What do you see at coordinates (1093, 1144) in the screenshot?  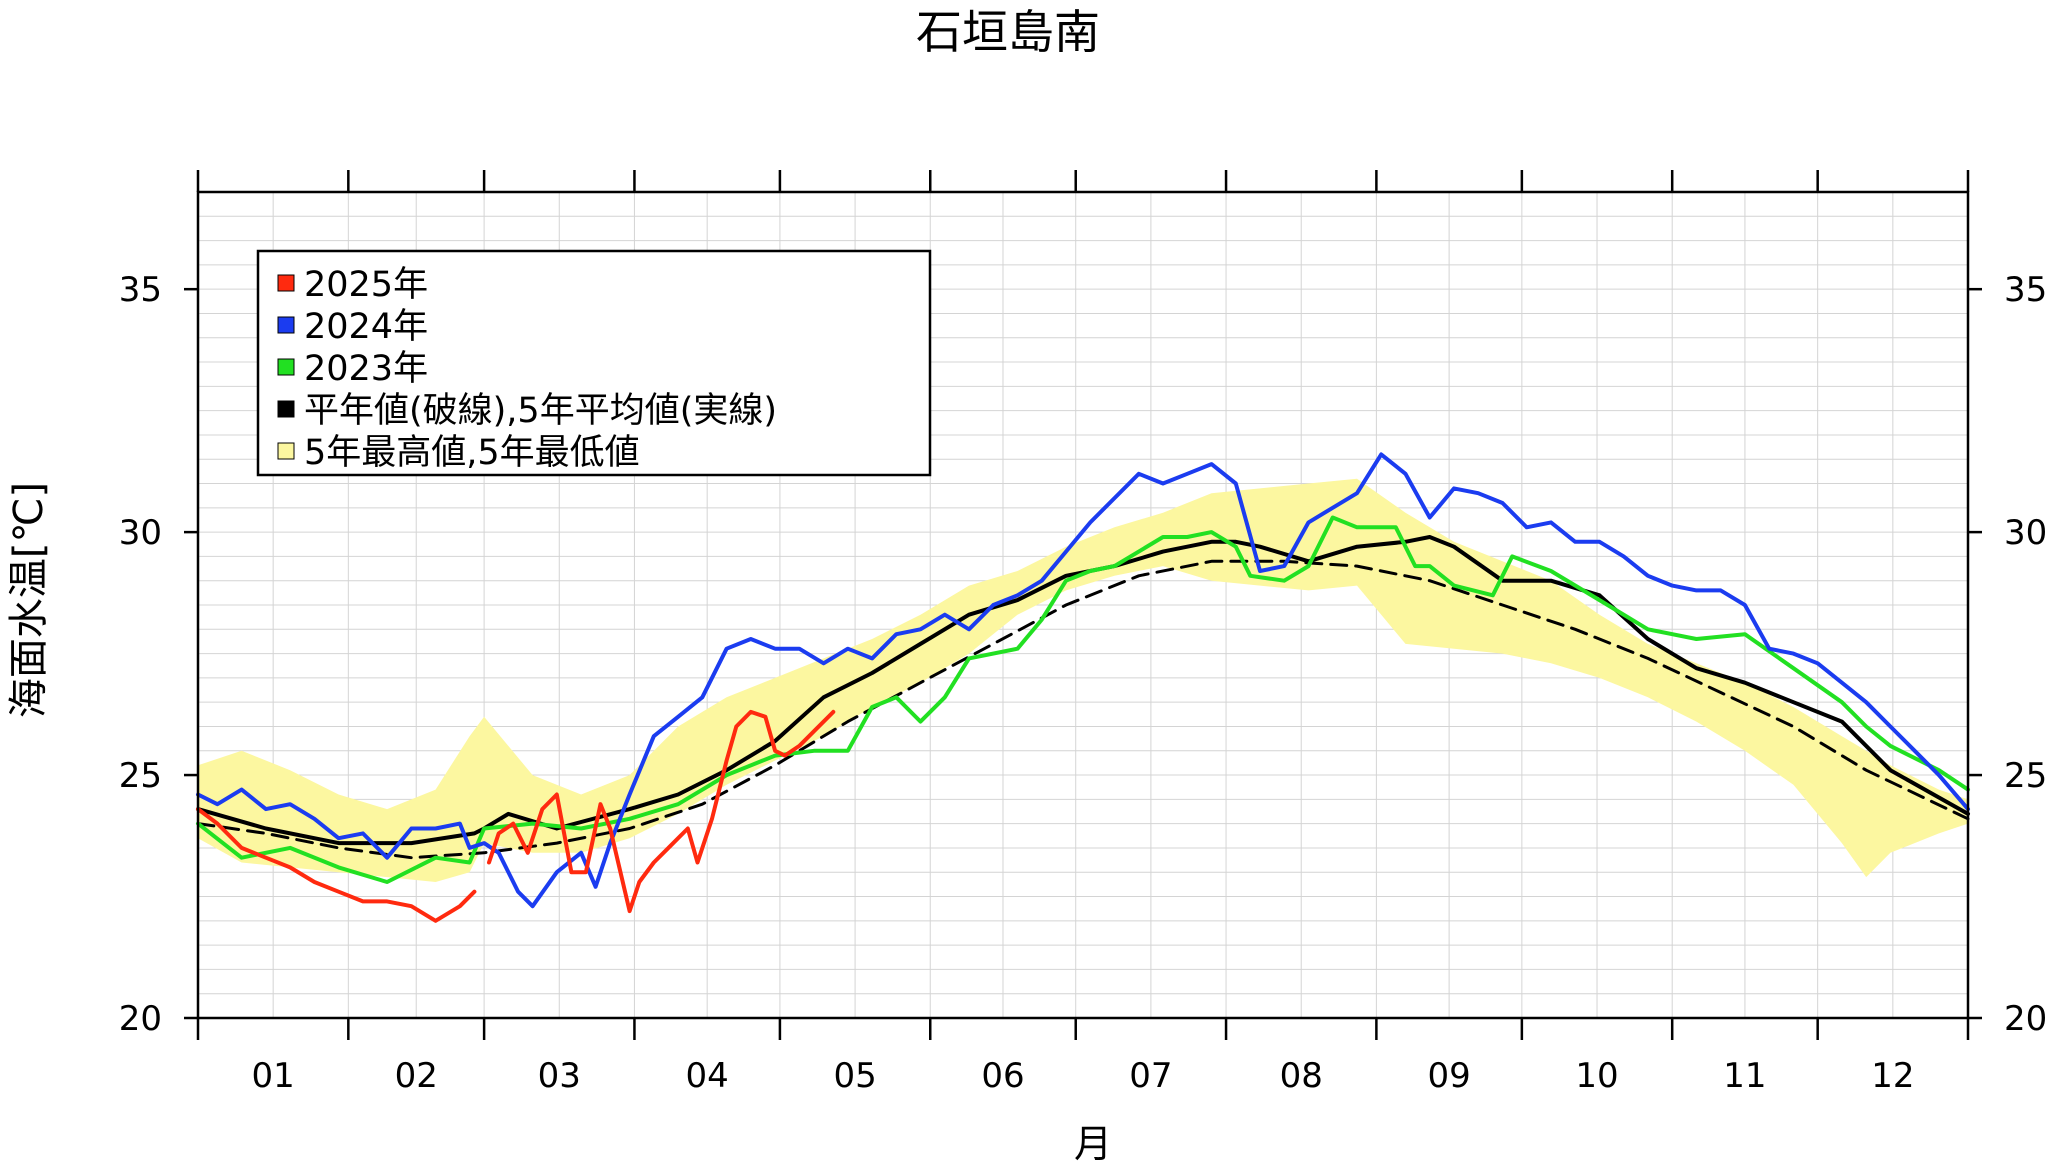 I see `x-axis-label: 月` at bounding box center [1093, 1144].